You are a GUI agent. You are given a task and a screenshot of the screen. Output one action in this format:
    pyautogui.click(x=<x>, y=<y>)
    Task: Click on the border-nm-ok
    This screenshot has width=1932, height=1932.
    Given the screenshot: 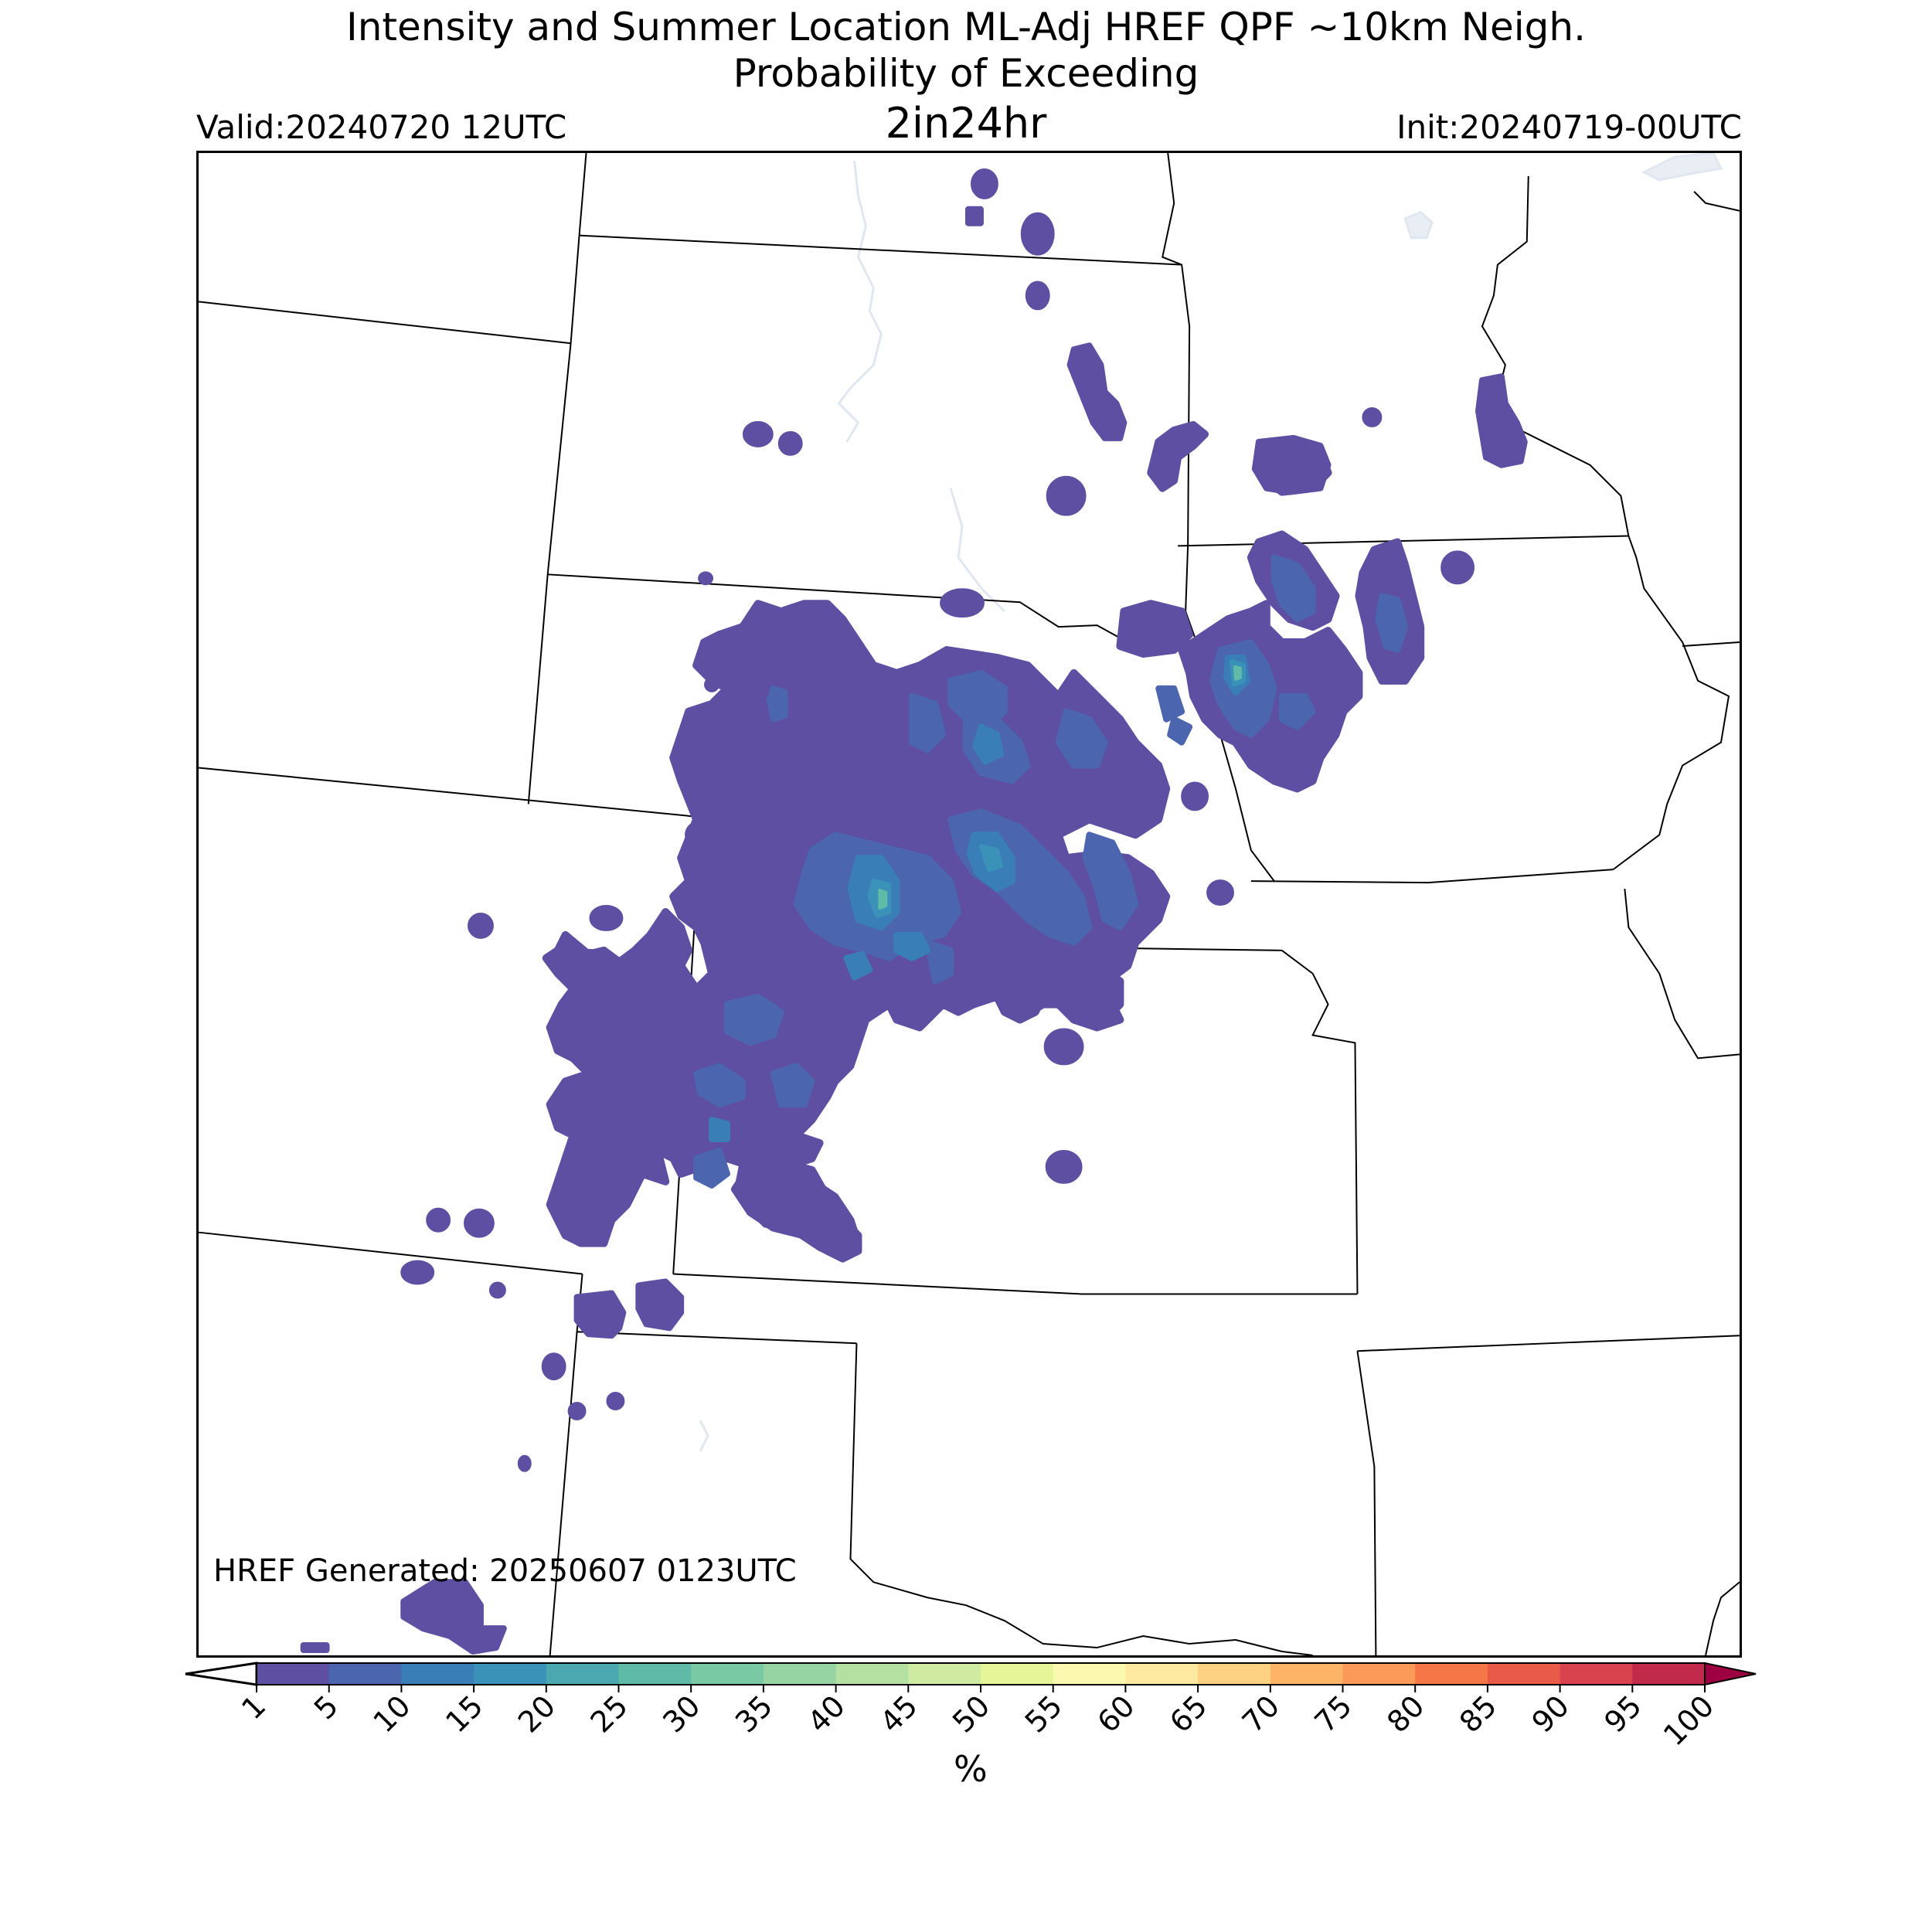 What is the action you would take?
    pyautogui.click(x=564, y=1494)
    